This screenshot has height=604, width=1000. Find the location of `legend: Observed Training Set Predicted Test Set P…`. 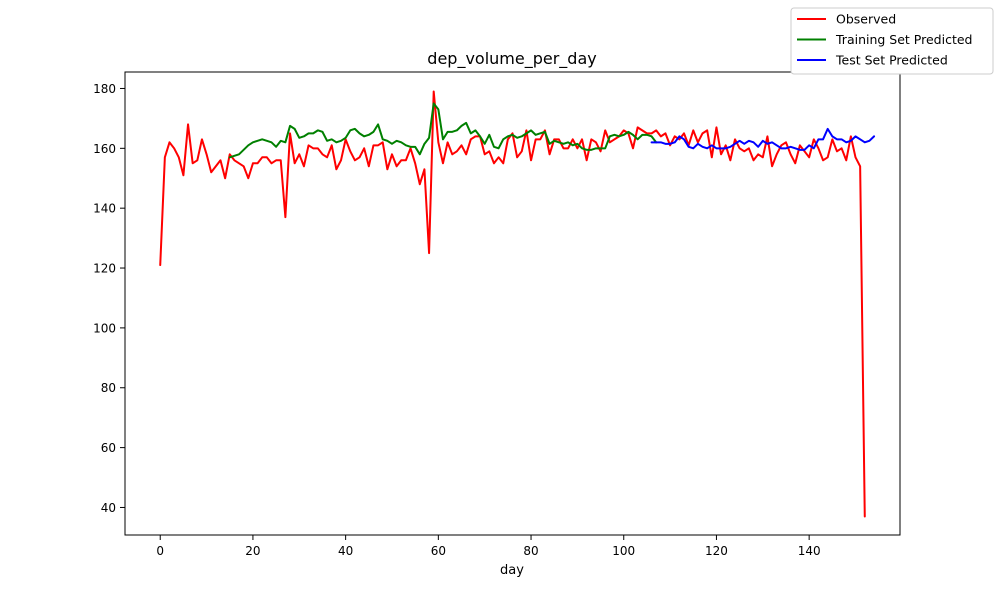

legend: Observed Training Set Predicted Test Set P… is located at coordinates (892, 41).